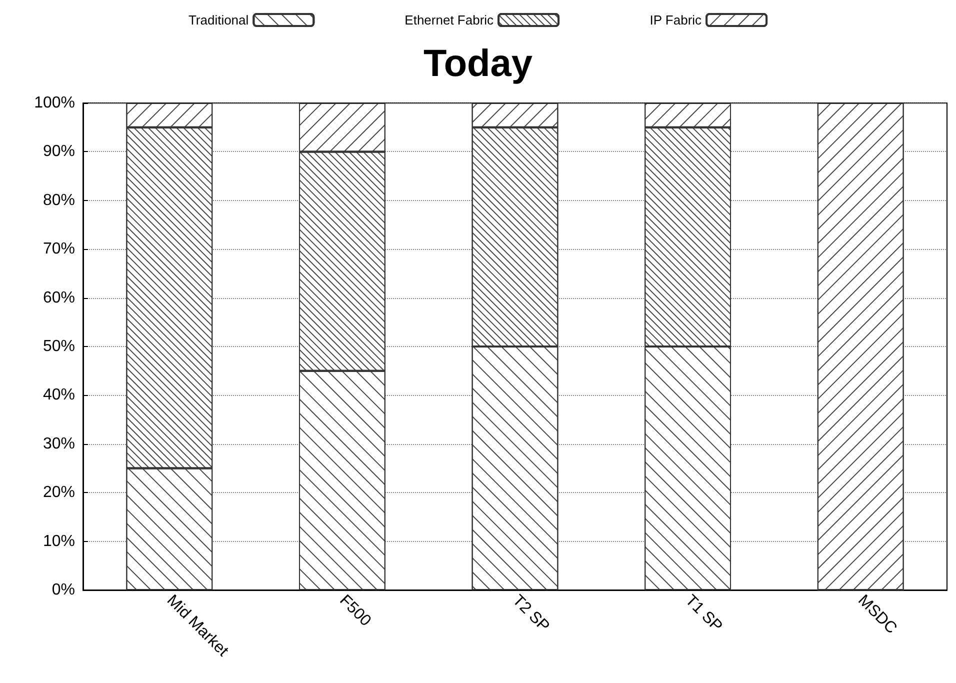  I want to click on y-tick-label: 50%, so click(58, 346).